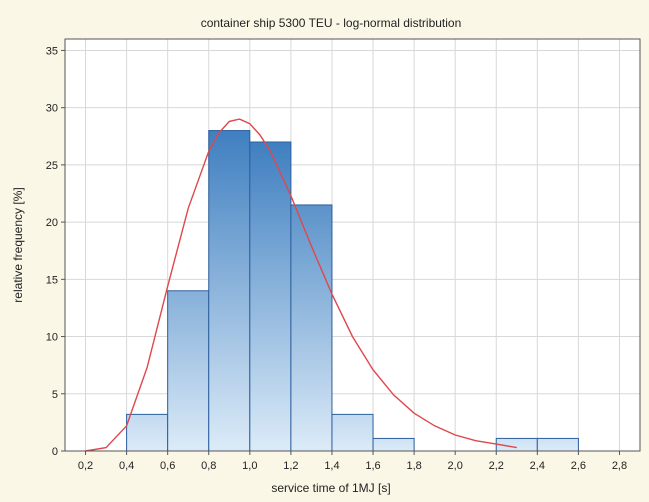  Describe the element at coordinates (55, 452) in the screenshot. I see `y-tick-label: 0` at that location.